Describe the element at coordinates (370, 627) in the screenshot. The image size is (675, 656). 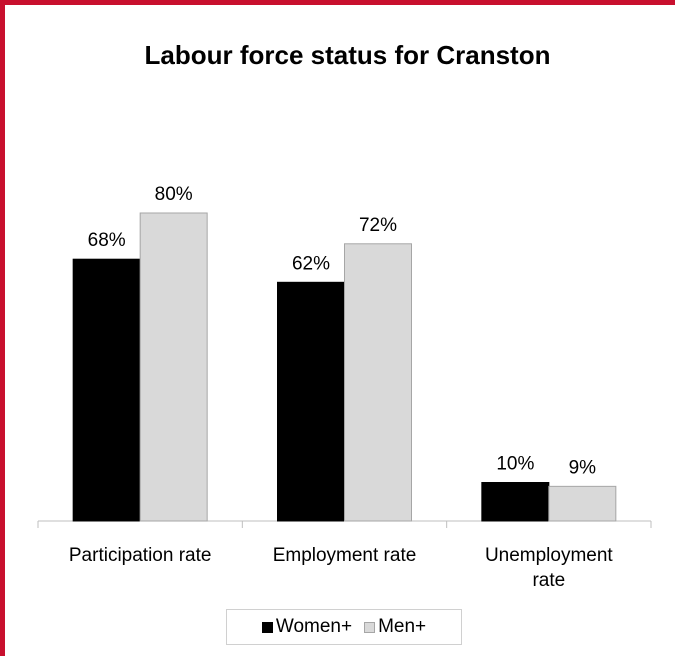
I see `legend-swatch-men` at that location.